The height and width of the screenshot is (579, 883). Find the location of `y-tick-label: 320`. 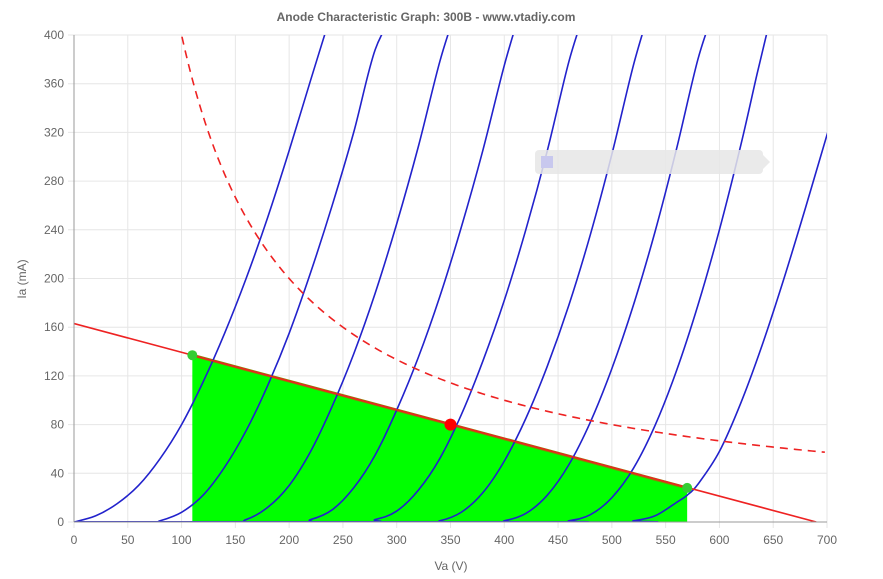

y-tick-label: 320 is located at coordinates (54, 132).